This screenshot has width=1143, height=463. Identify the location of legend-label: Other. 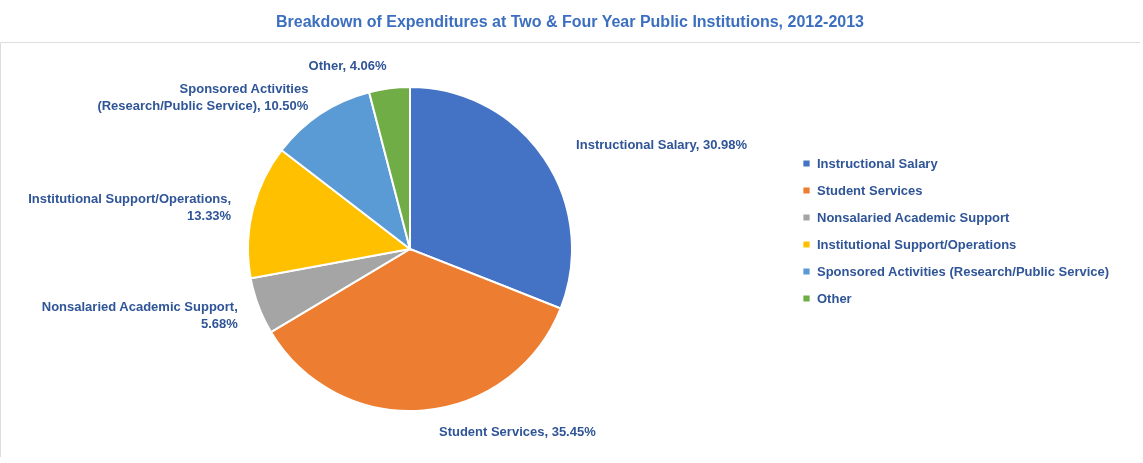
(834, 298).